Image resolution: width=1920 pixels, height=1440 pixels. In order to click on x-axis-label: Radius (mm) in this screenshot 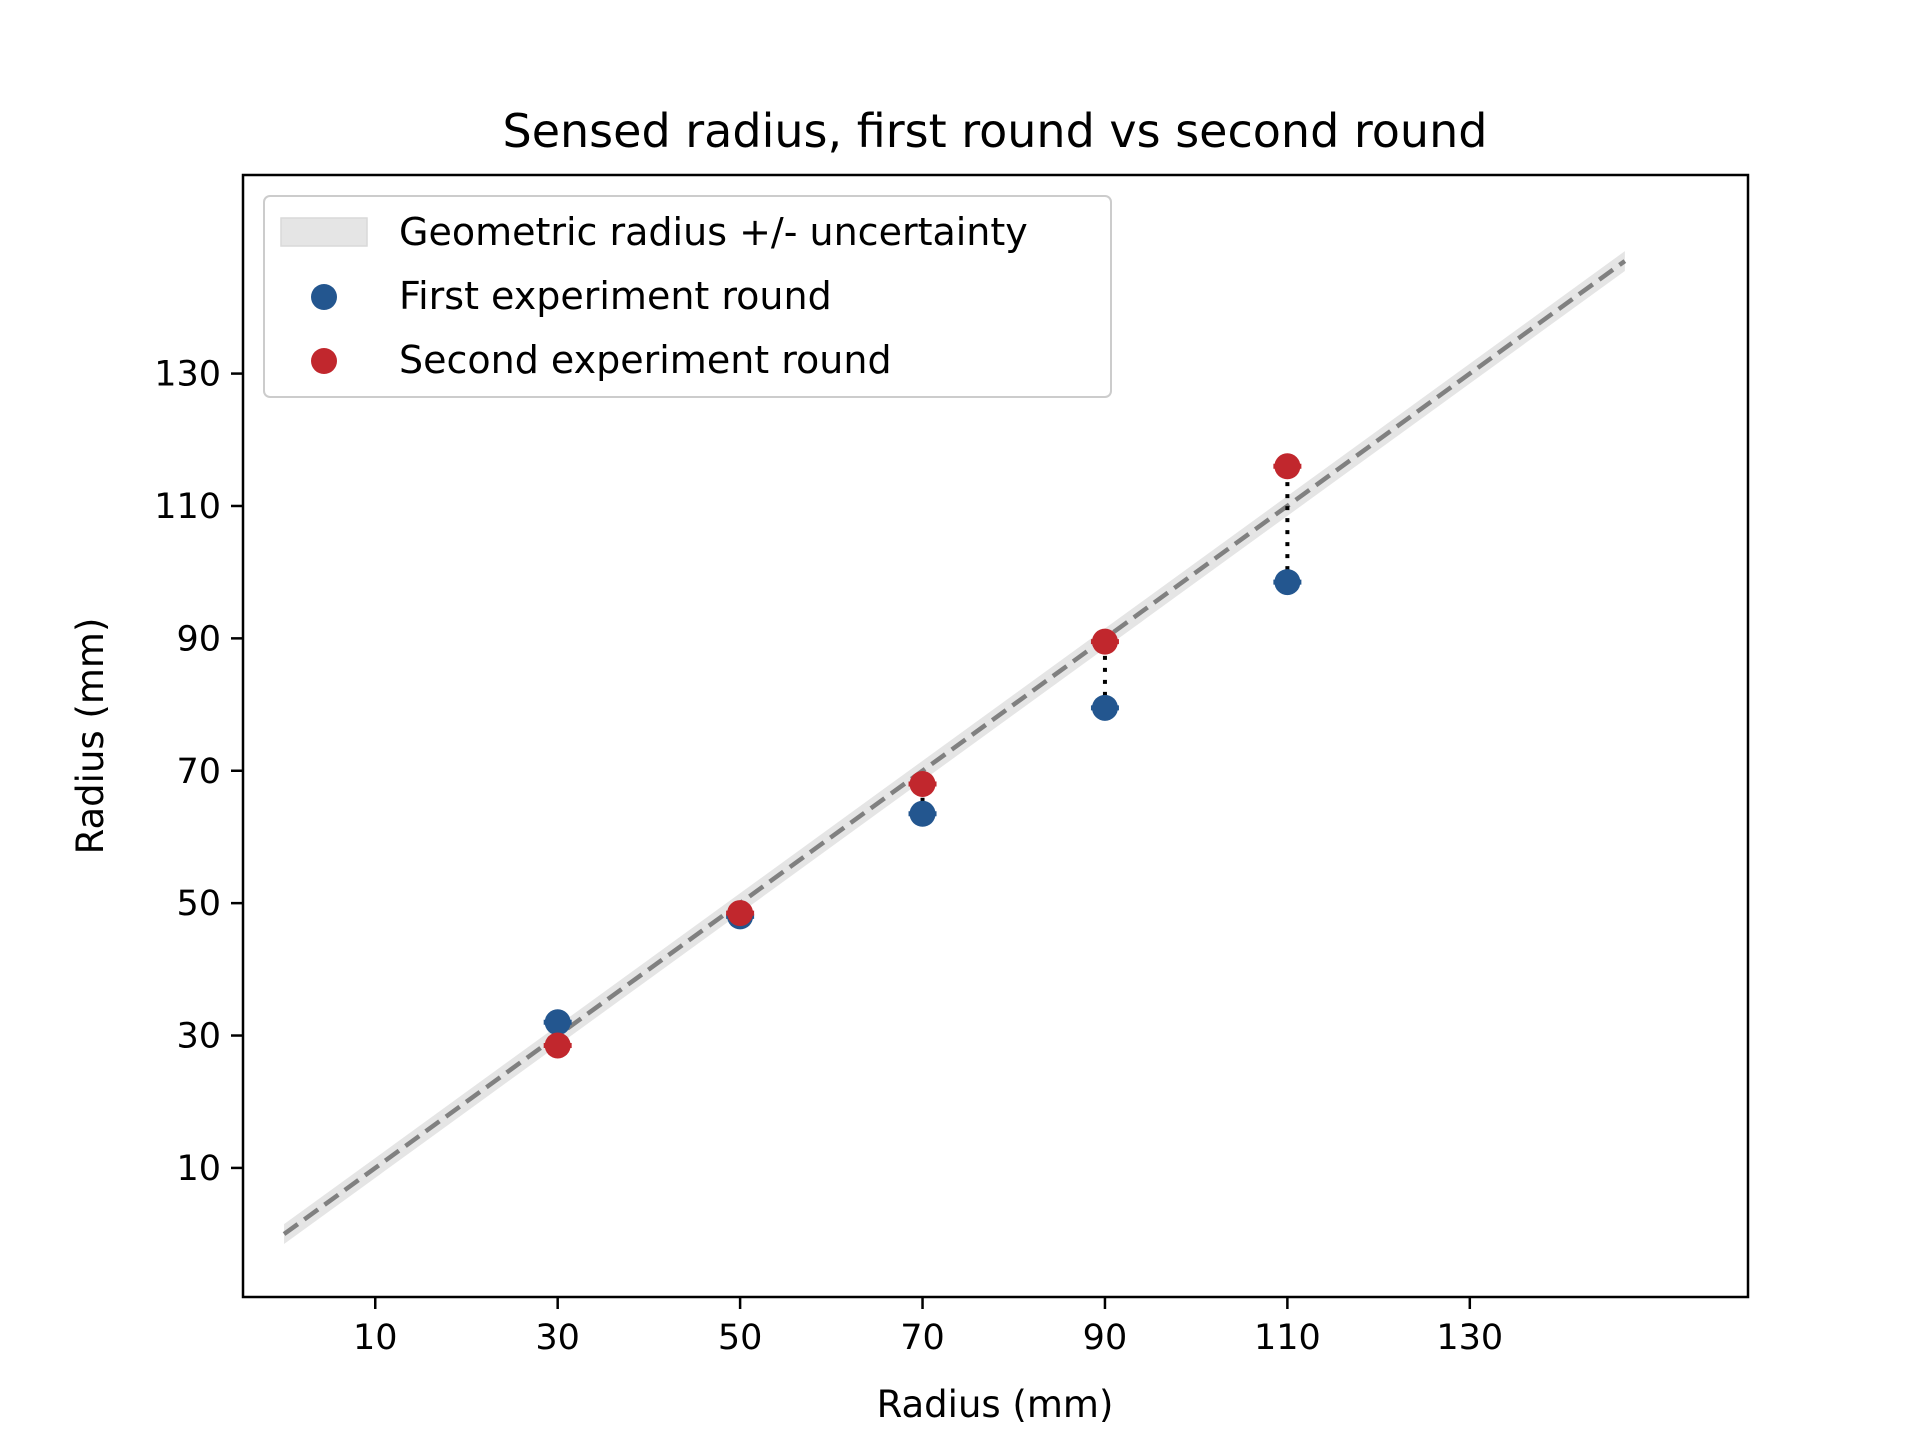, I will do `click(995, 1404)`.